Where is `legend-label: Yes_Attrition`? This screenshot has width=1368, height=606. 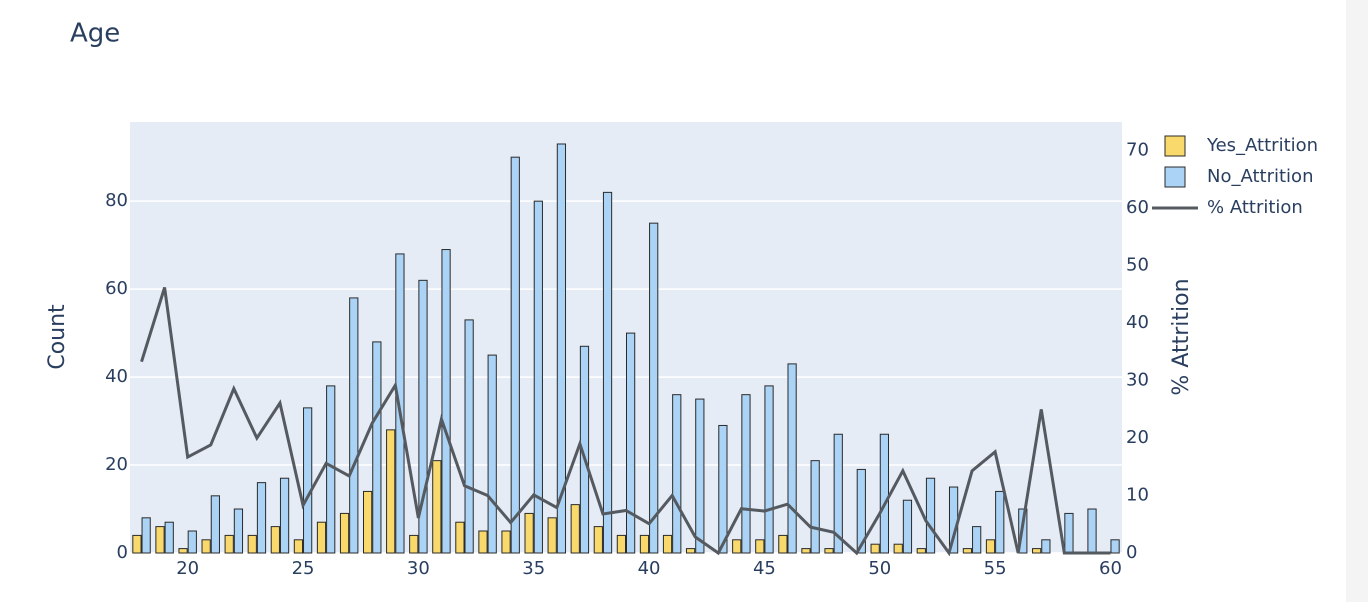 legend-label: Yes_Attrition is located at coordinates (1262, 145).